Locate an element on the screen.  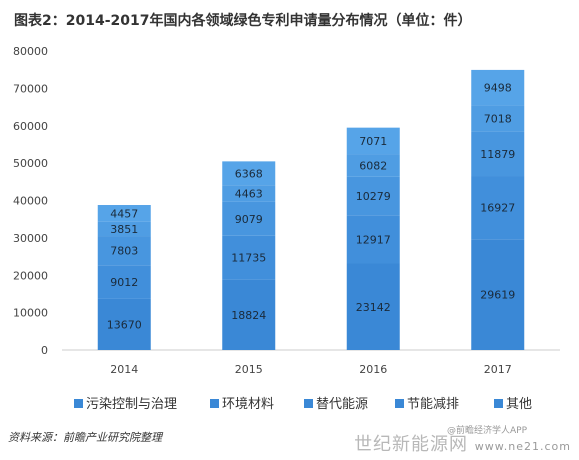
data-label: 4463 is located at coordinates (249, 194).